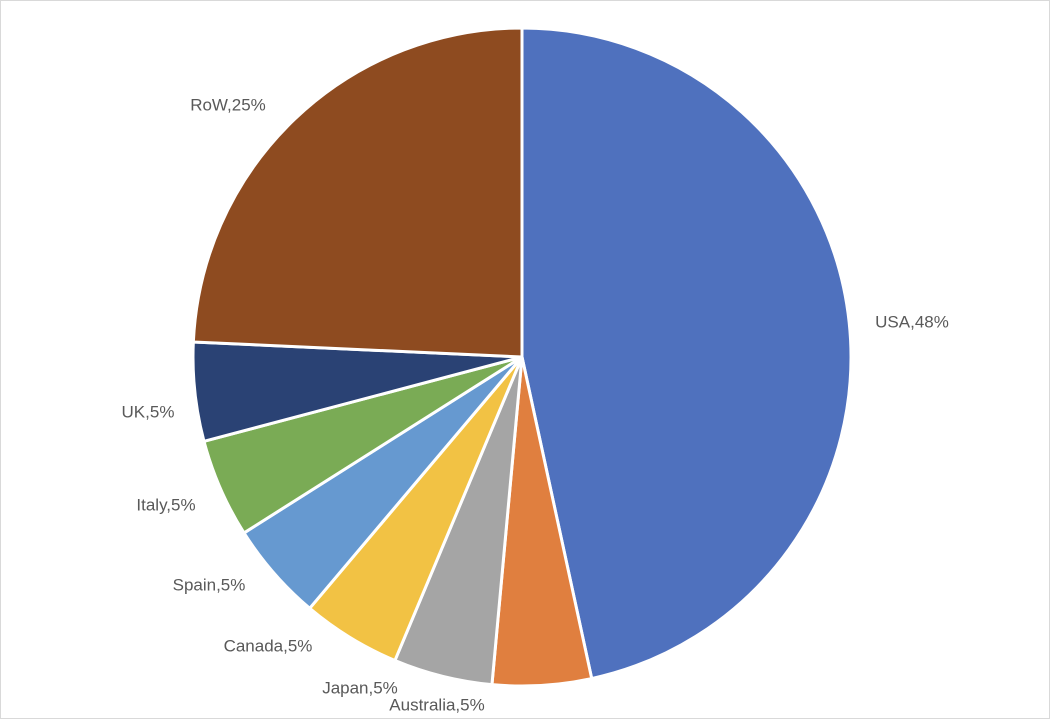 The height and width of the screenshot is (719, 1050). Describe the element at coordinates (268, 645) in the screenshot. I see `data-label: Canada,5%` at that location.